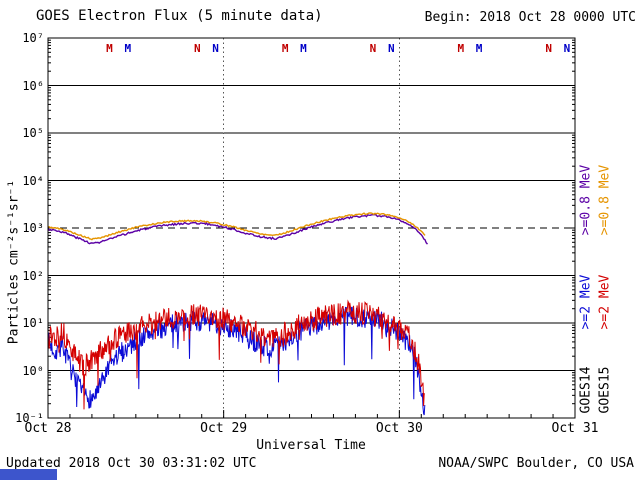 The width and height of the screenshot is (640, 480). I want to click on x-tick-label: Oct 31, so click(575, 428).